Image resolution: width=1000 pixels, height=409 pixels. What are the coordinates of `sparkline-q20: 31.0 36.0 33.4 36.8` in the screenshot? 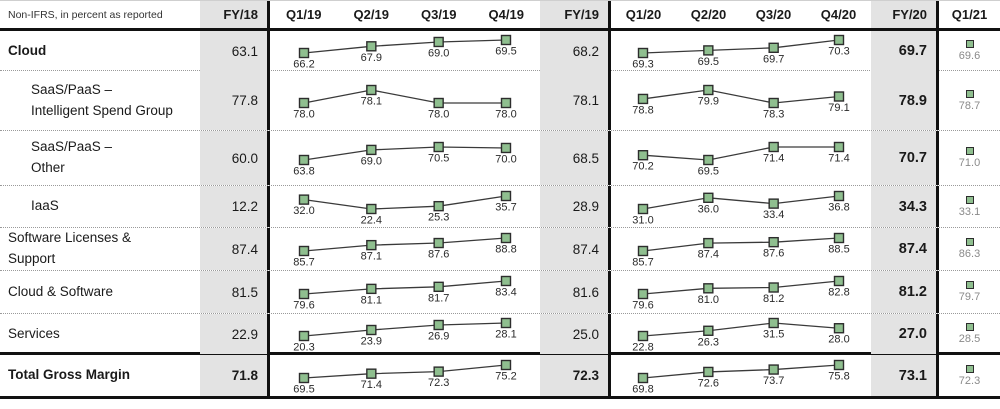 It's located at (741, 206).